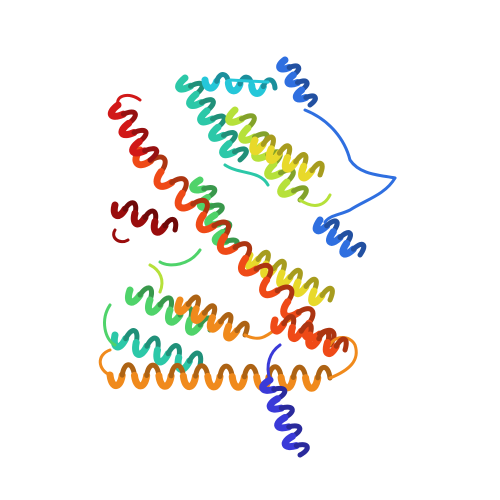 This screenshot has width=500, height=500. I want to click on coil-green-inner, so click(180, 257).